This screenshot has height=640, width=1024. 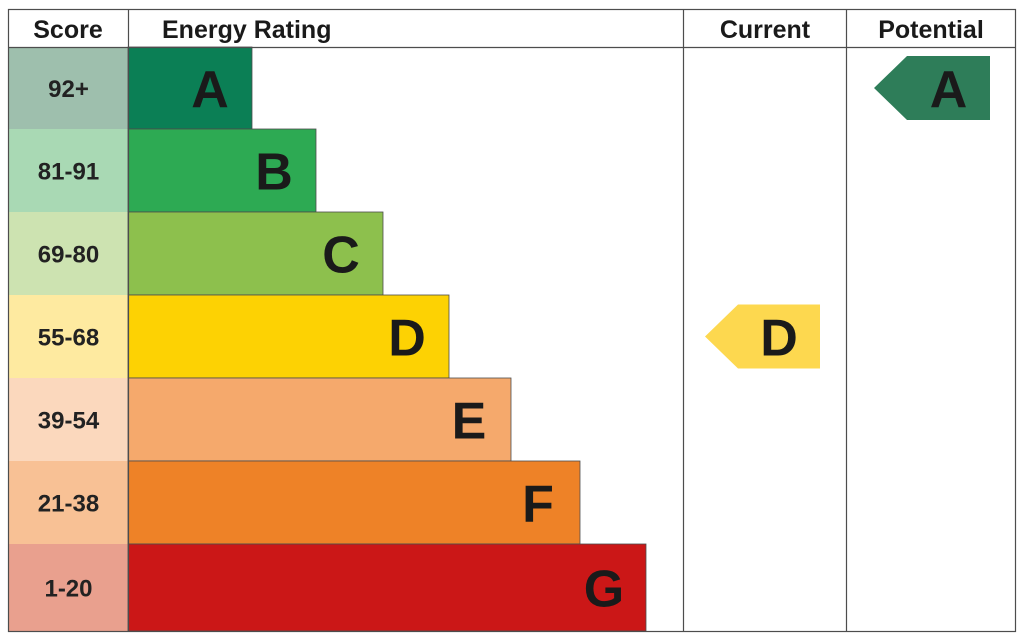 What do you see at coordinates (779, 339) in the screenshot?
I see `current-rating-letter: D` at bounding box center [779, 339].